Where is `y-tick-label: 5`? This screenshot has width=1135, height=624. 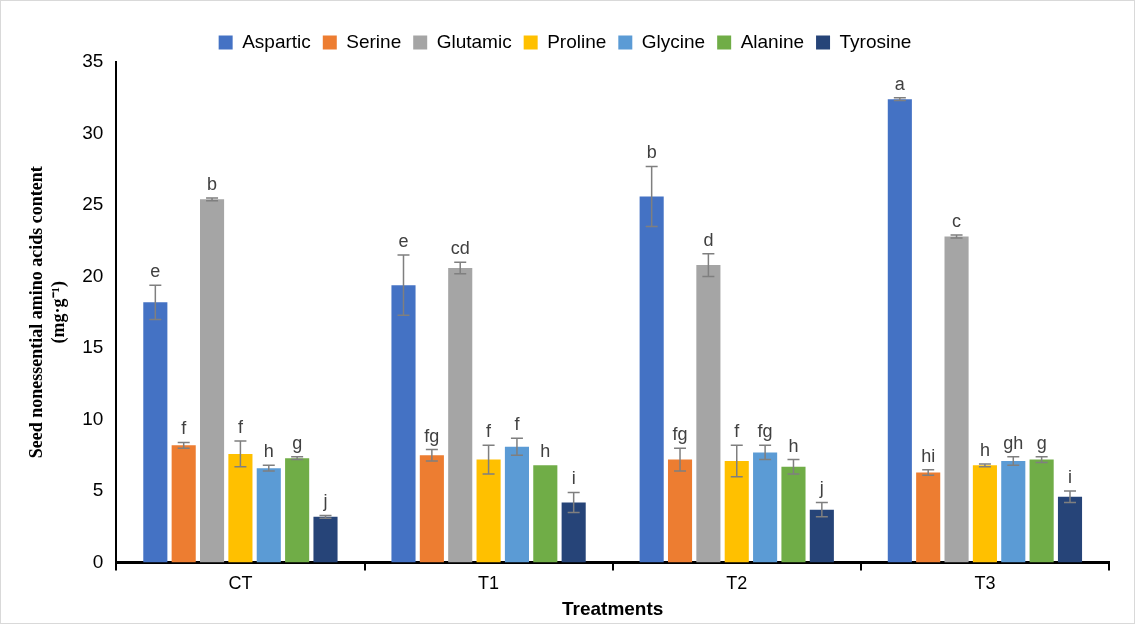 y-tick-label: 5 is located at coordinates (98, 490).